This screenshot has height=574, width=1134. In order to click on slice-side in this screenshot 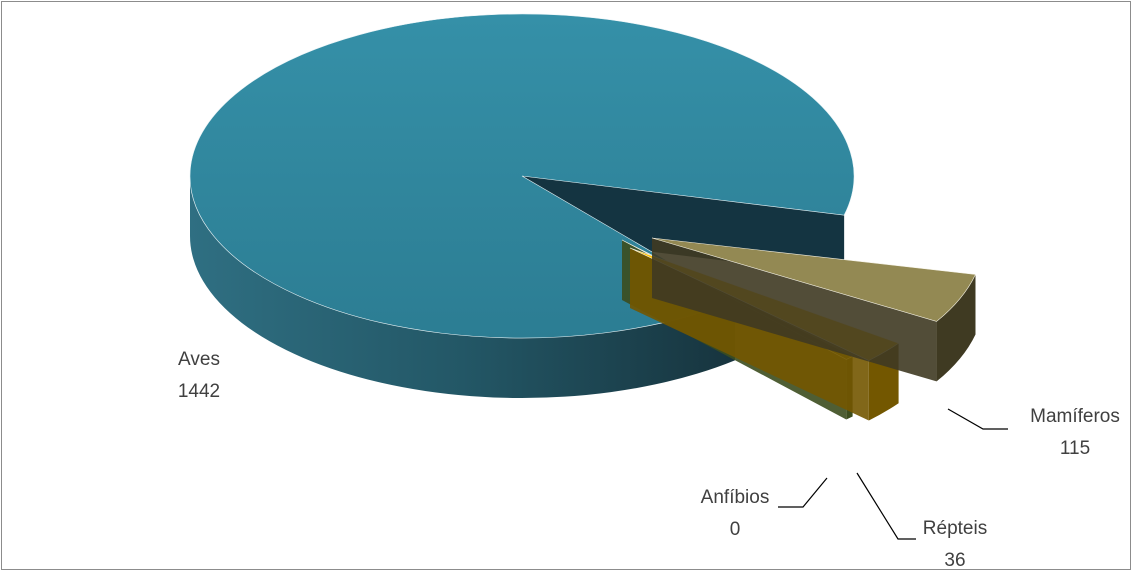, I will do `click(956, 328)`.